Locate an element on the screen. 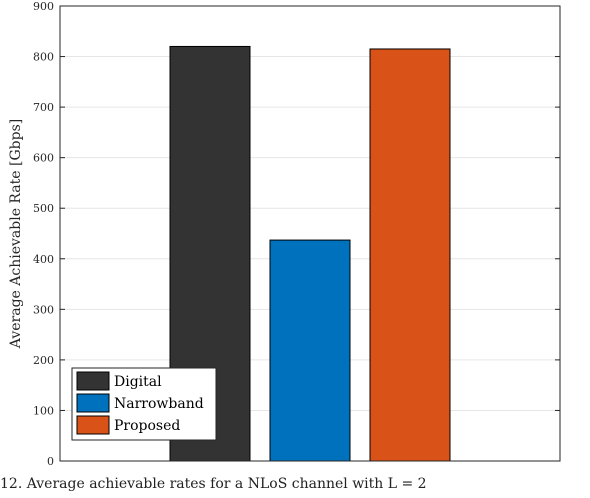  y-tick-label: 0 is located at coordinates (50, 461).